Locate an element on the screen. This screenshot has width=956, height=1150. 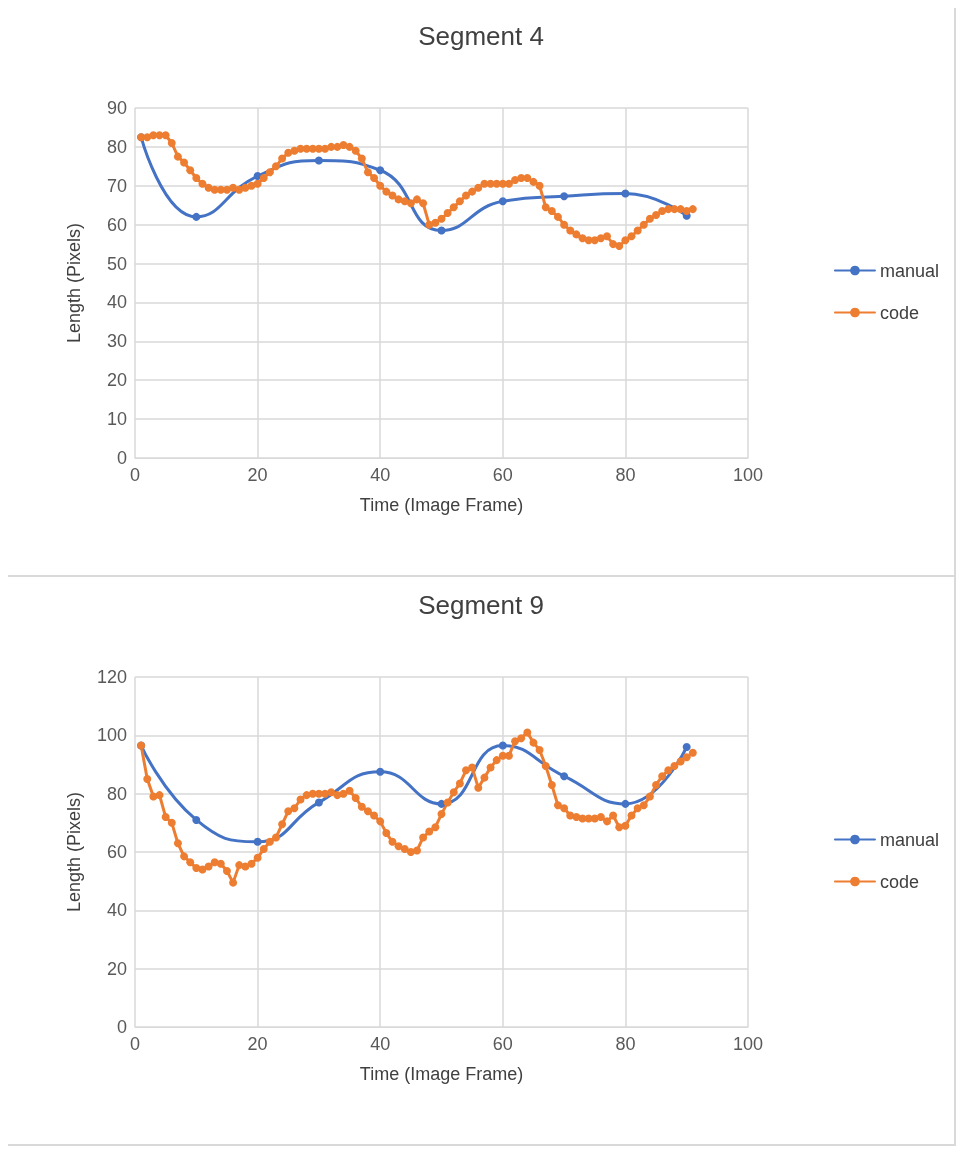
y-tick-label: 90 is located at coordinates (116, 108).